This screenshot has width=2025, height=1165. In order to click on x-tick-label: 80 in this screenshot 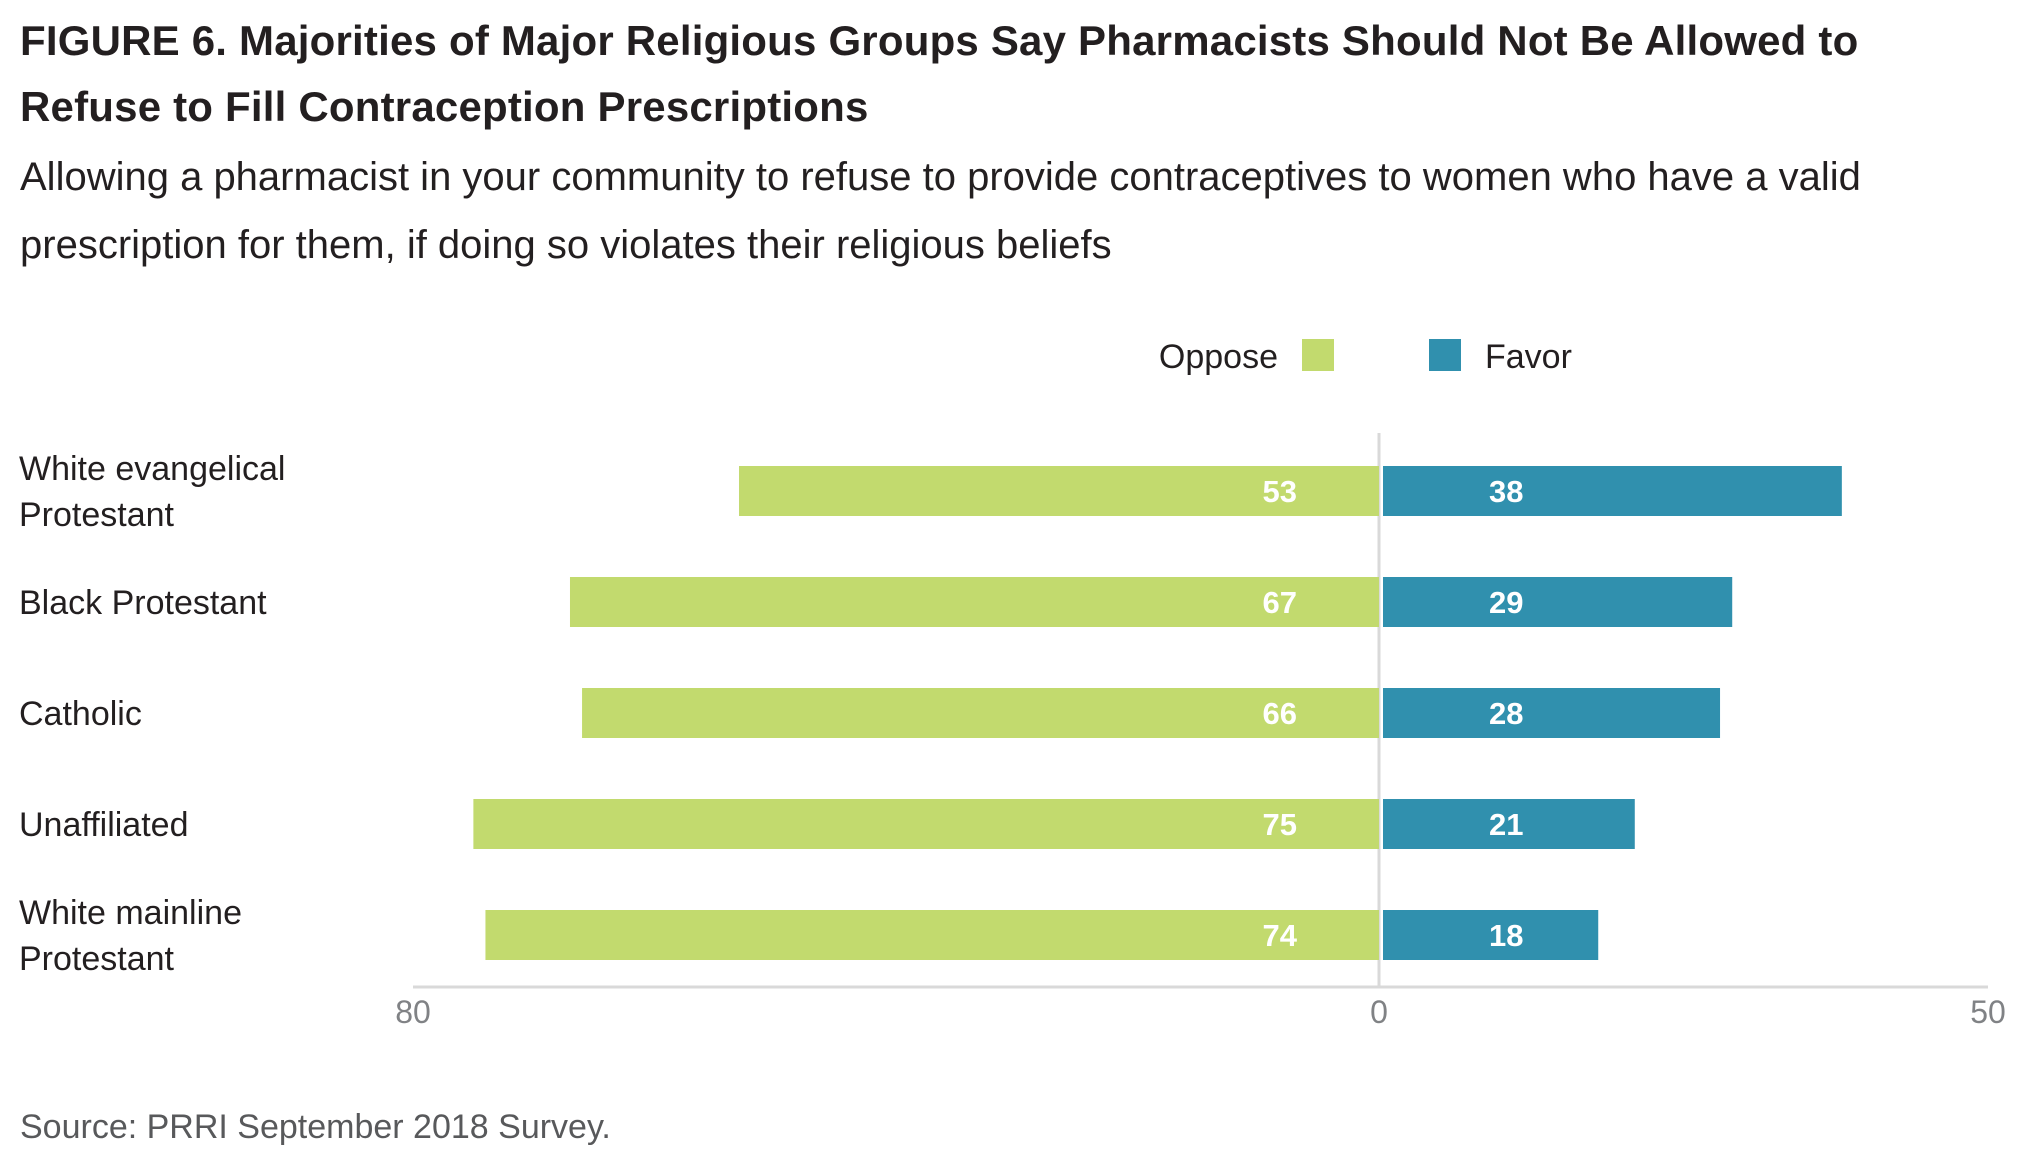, I will do `click(413, 1012)`.